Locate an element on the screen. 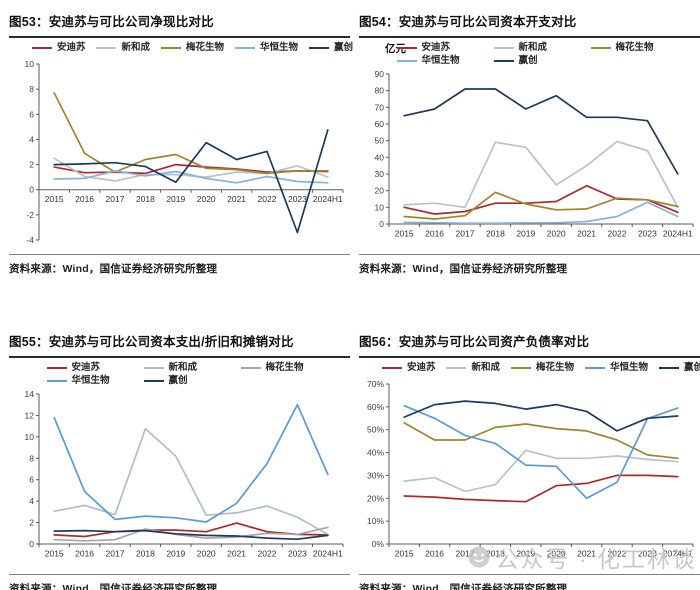 Image resolution: width=700 pixels, height=590 pixels. svg-text: 80 is located at coordinates (380, 91).